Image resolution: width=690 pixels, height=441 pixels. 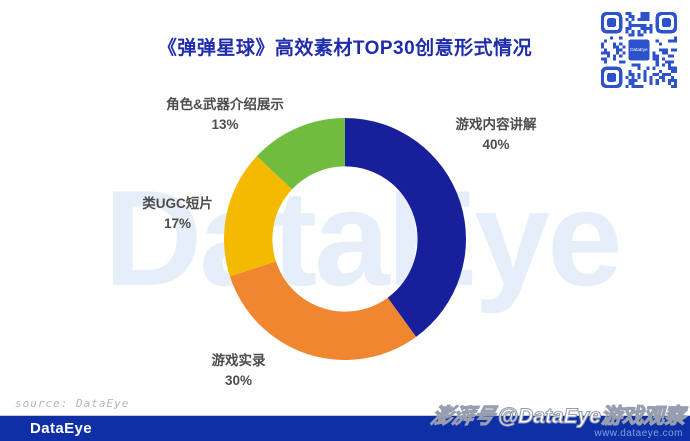 I want to click on donut-slice-17%, so click(x=258, y=216).